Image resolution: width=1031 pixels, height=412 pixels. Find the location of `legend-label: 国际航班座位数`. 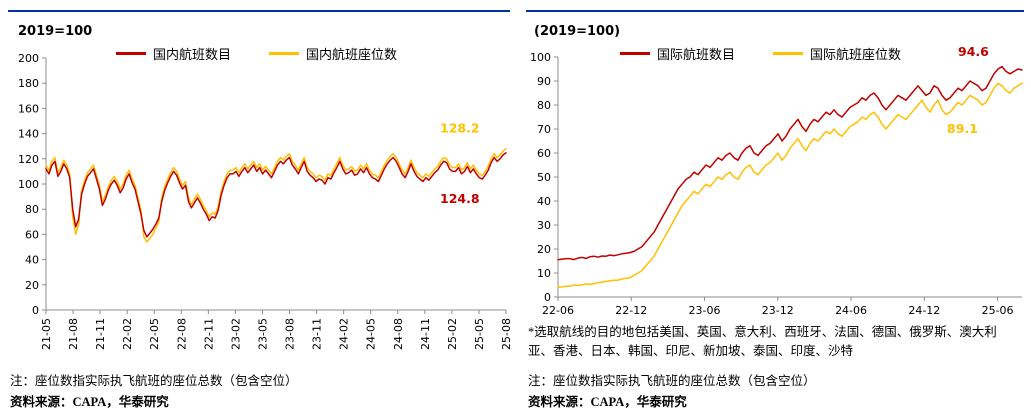

legend-label: 国际航班座位数 is located at coordinates (856, 54).